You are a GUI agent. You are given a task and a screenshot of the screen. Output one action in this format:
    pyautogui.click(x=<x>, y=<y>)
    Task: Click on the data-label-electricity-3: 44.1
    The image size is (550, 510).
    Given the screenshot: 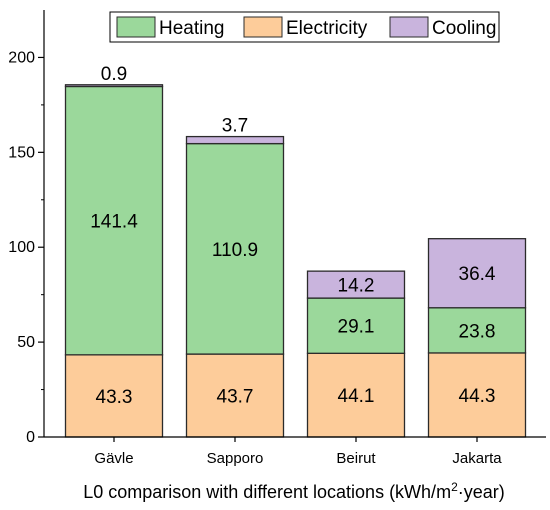 What is the action you would take?
    pyautogui.click(x=356, y=396)
    